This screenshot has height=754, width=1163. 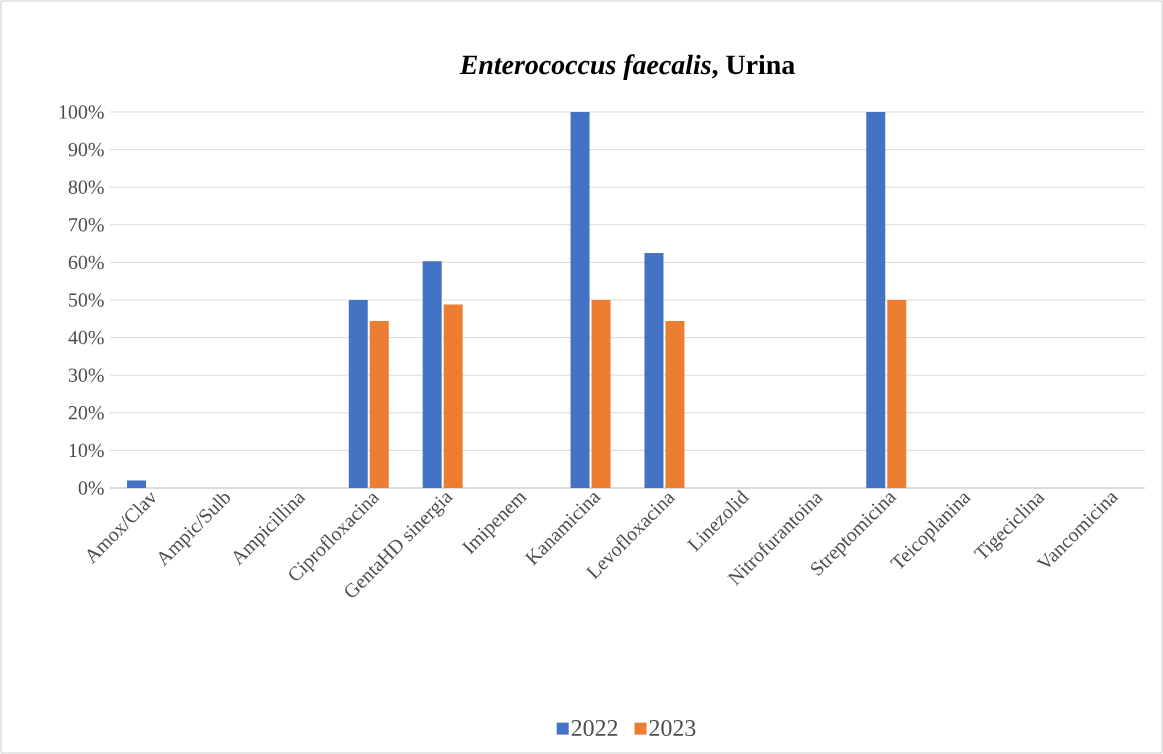 I want to click on legend-label: 2022, so click(x=594, y=728).